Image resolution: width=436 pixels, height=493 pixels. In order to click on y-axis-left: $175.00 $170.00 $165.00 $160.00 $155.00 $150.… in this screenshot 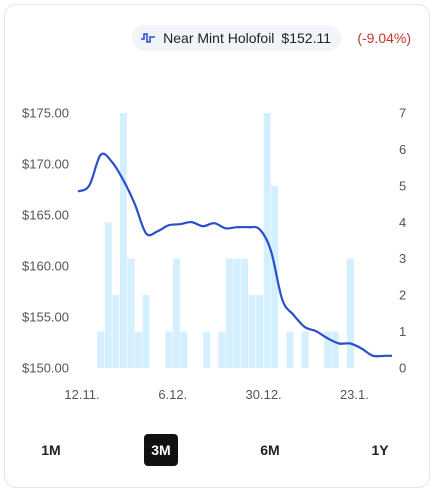, I will do `click(45, 241)`.